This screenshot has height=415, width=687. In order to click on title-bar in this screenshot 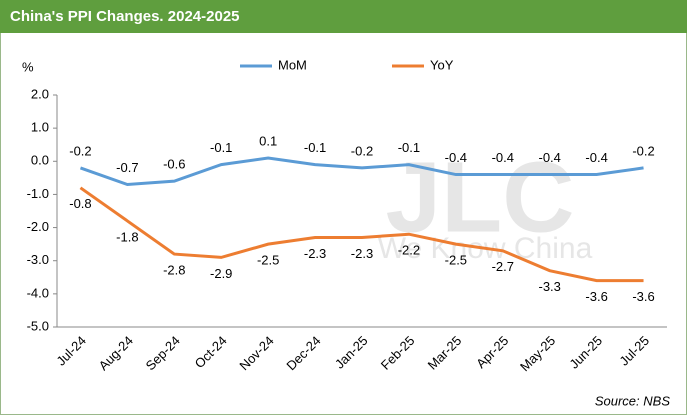, I will do `click(343, 16)`.